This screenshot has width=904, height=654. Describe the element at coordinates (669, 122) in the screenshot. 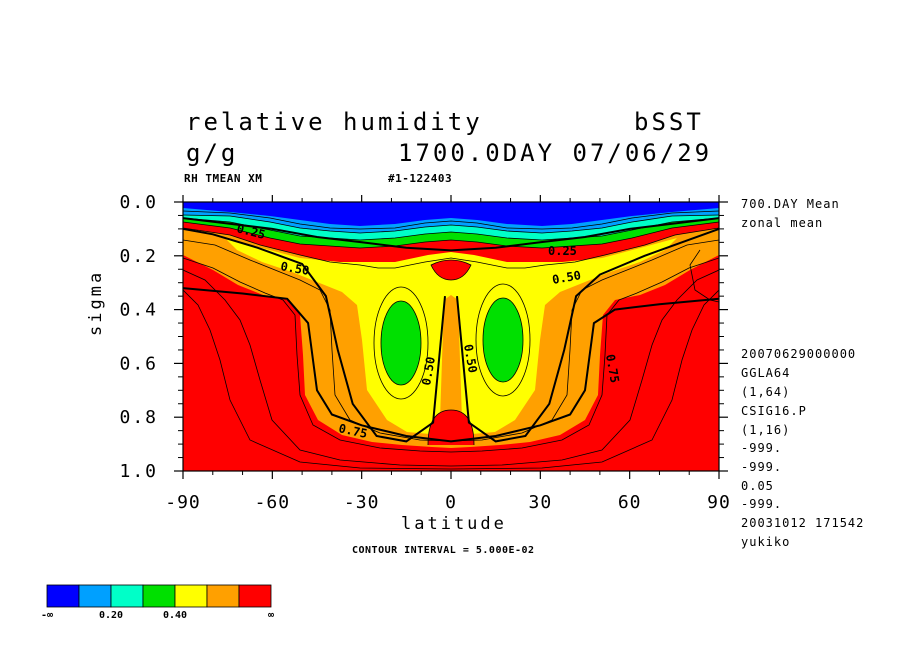

I see `run-name: bSST` at that location.